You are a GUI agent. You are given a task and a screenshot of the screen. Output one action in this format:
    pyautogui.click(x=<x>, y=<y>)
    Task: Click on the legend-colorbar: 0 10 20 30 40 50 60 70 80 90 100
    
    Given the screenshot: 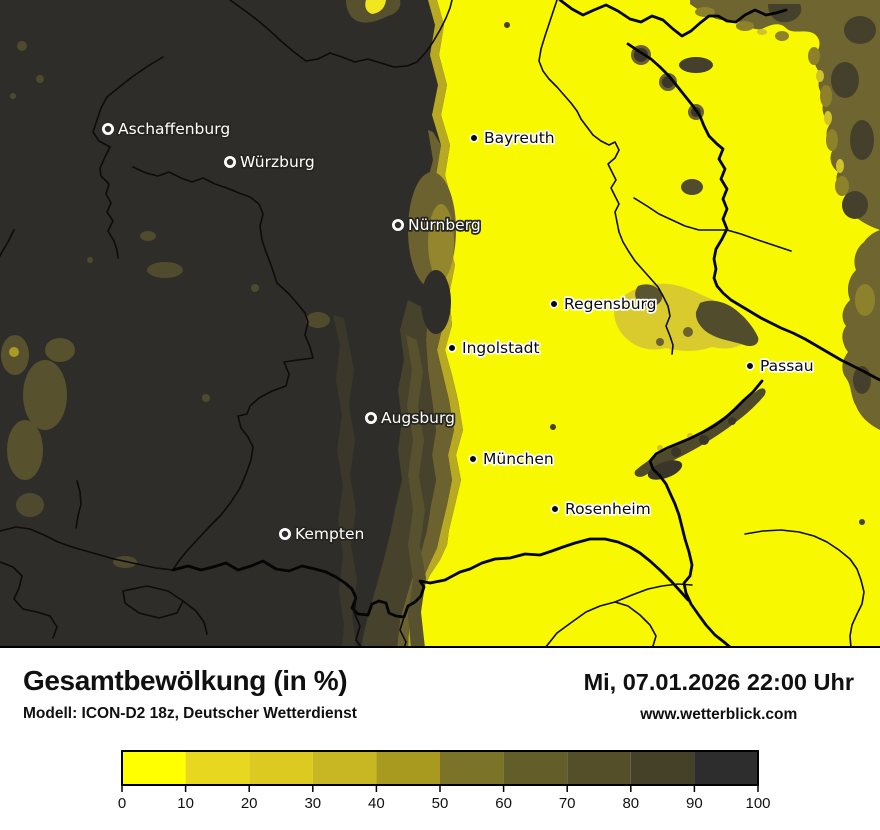 What is the action you would take?
    pyautogui.click(x=442, y=780)
    